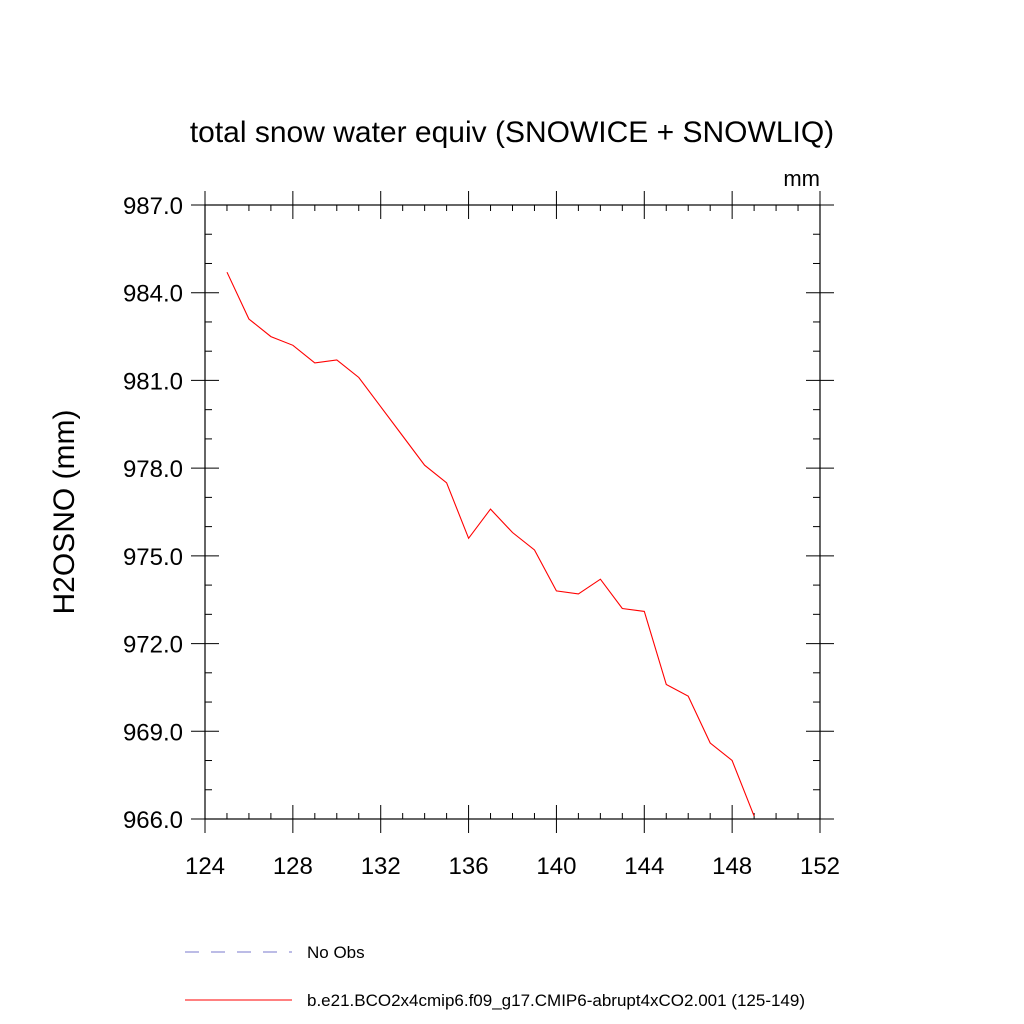 The height and width of the screenshot is (1024, 1024). What do you see at coordinates (336, 952) in the screenshot?
I see `legend-label-no-obs: No Obs` at bounding box center [336, 952].